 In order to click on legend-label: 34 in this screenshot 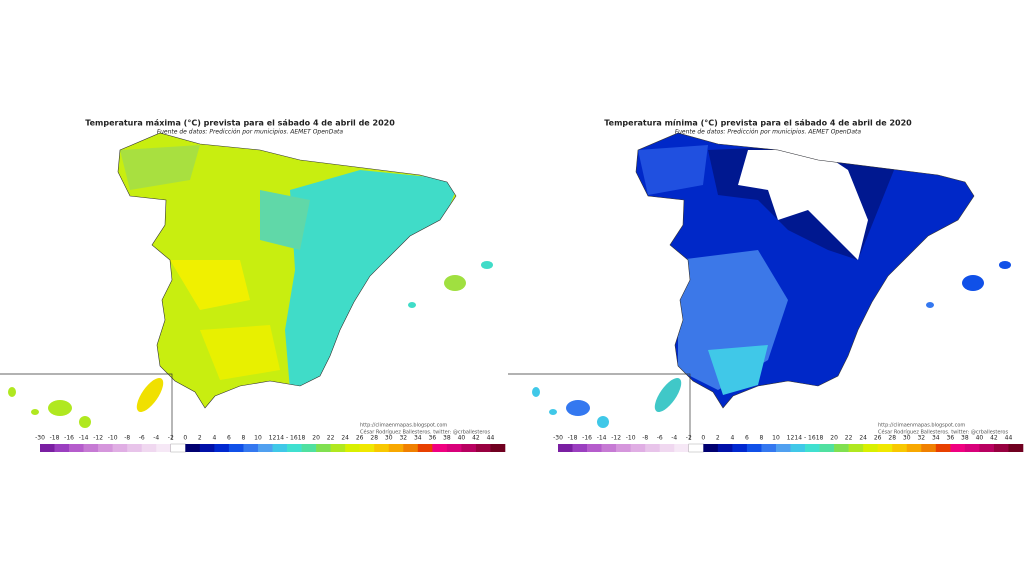, I will do `click(936, 438)`.